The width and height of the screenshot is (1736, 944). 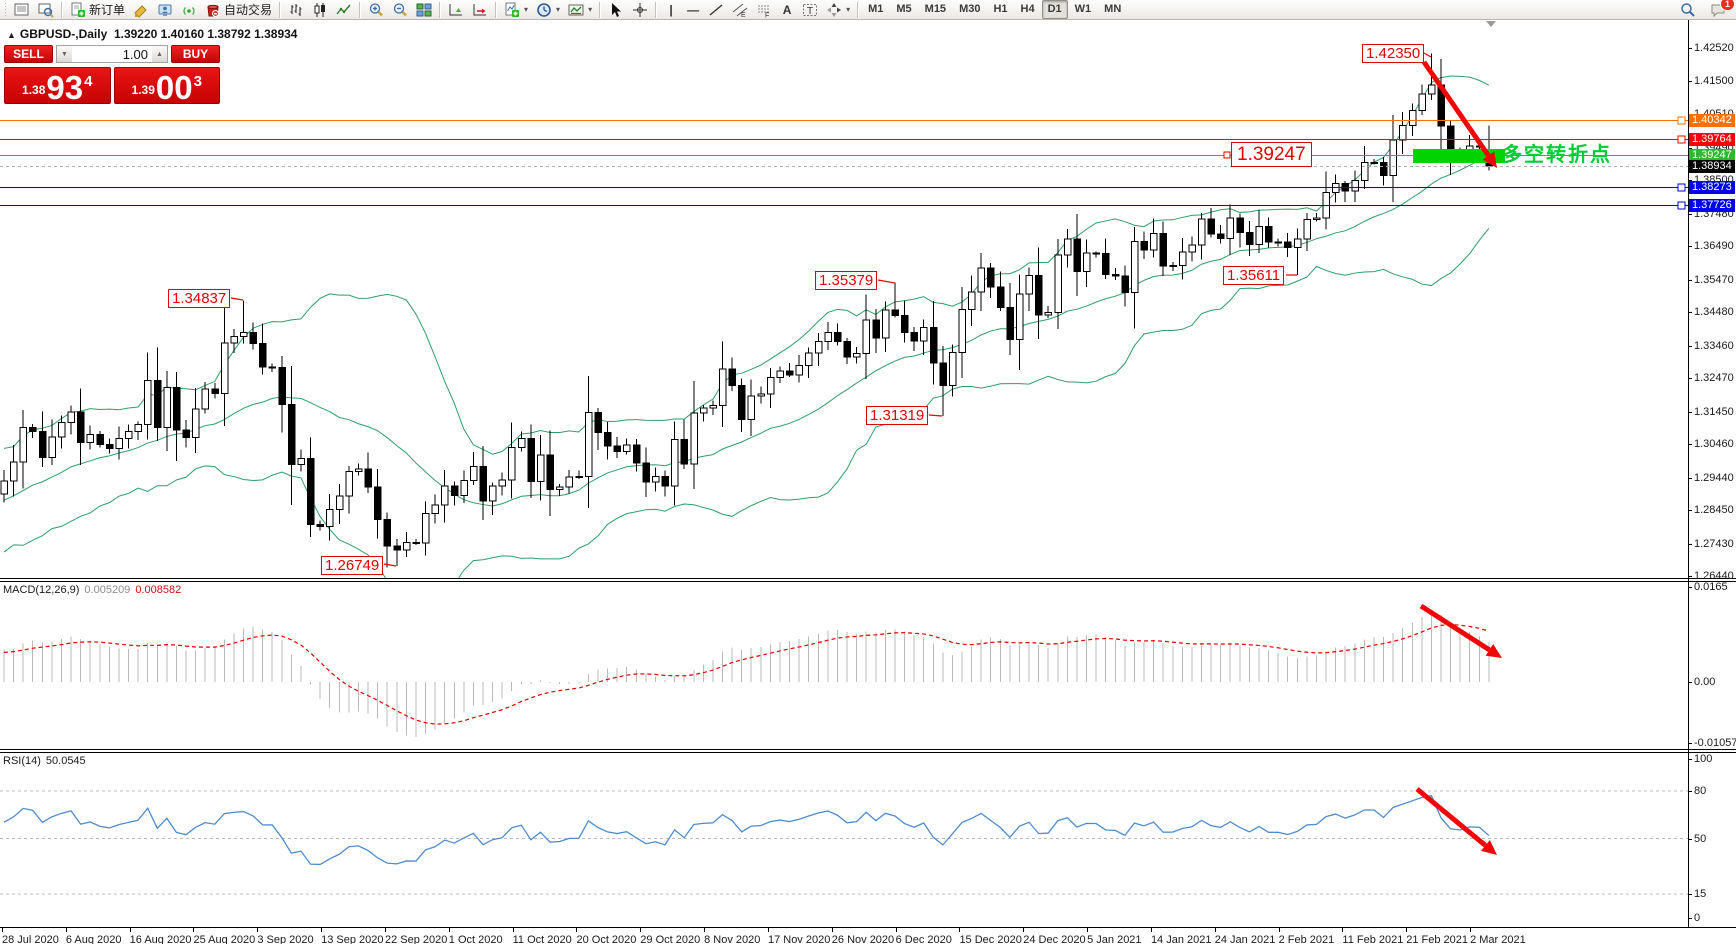 What do you see at coordinates (1000, 9) in the screenshot?
I see `timeframe-H1: H1` at bounding box center [1000, 9].